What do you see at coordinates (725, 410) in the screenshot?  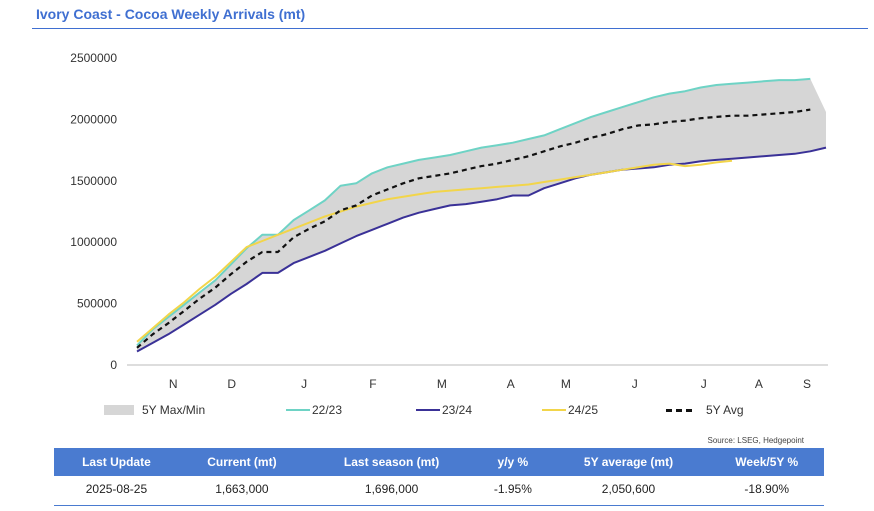 I see `legend-5yavg-label: 5Y Avg` at bounding box center [725, 410].